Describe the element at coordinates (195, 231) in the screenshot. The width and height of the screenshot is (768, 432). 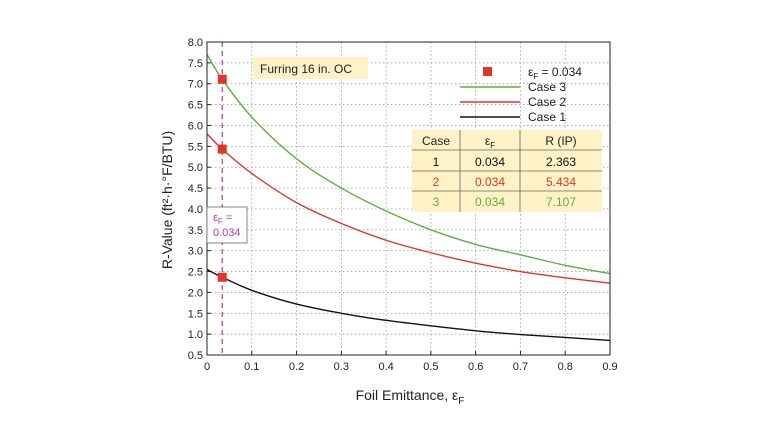
I see `y-tick-label: 3.5` at that location.